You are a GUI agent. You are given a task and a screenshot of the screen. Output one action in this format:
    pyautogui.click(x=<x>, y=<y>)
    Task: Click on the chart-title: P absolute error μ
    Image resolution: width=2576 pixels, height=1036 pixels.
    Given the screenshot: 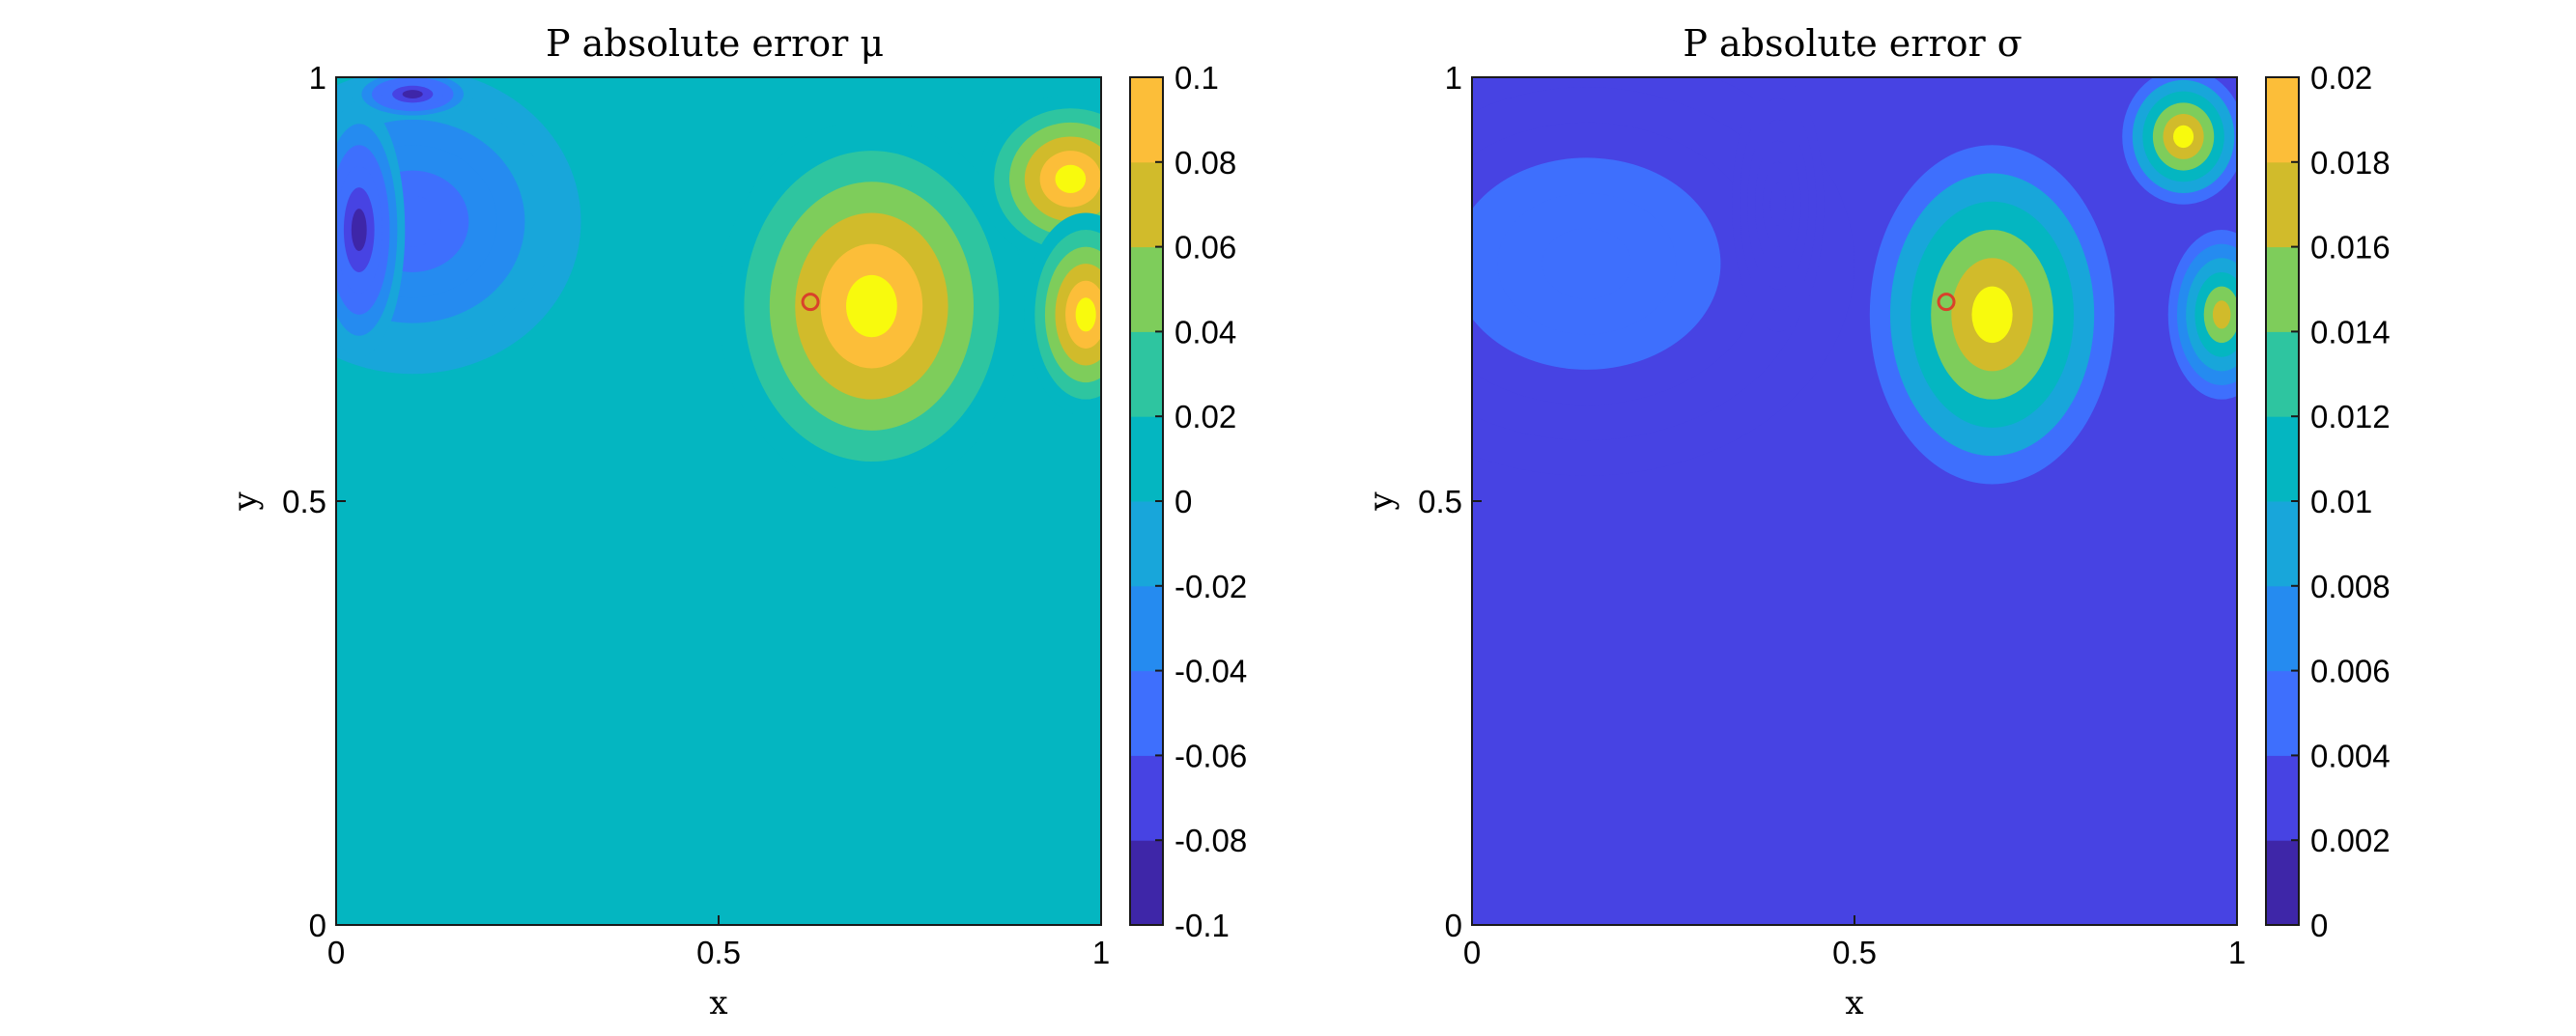 What is the action you would take?
    pyautogui.click(x=715, y=44)
    